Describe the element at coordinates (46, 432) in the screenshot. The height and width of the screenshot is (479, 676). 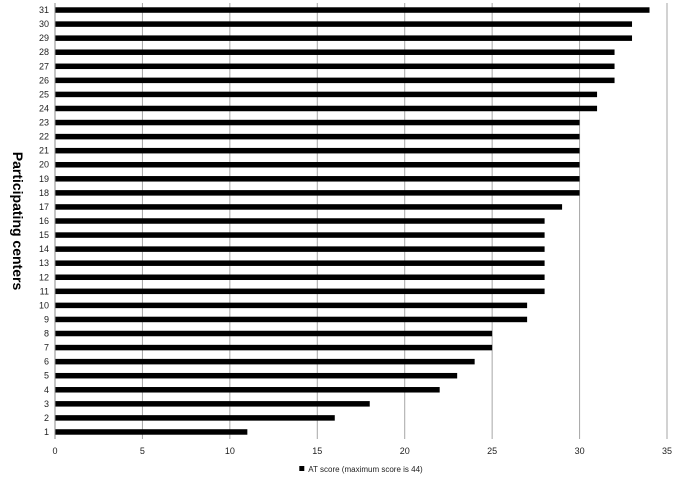
I see `y-tick-label: 1` at that location.